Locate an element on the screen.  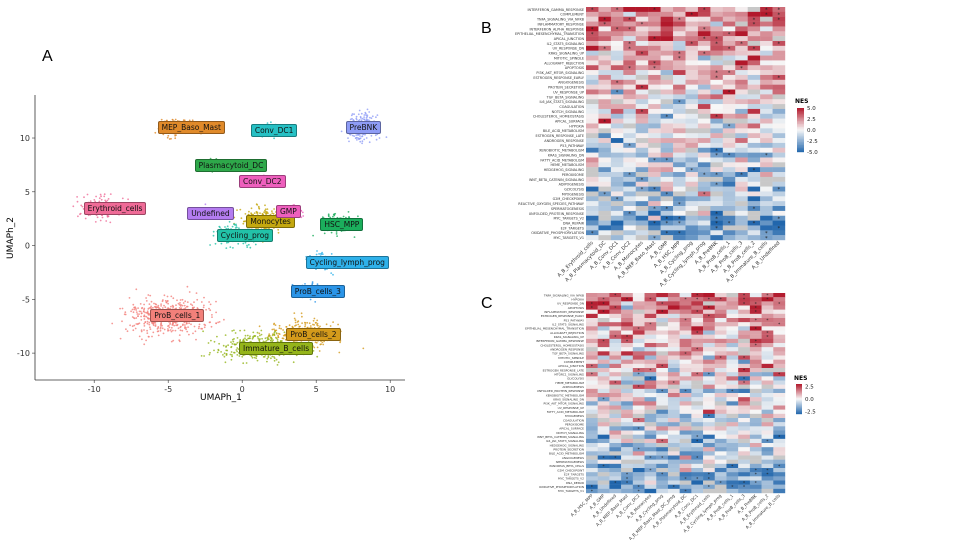
umap-y-tick-label: 5 is located at coordinates (27, 192).